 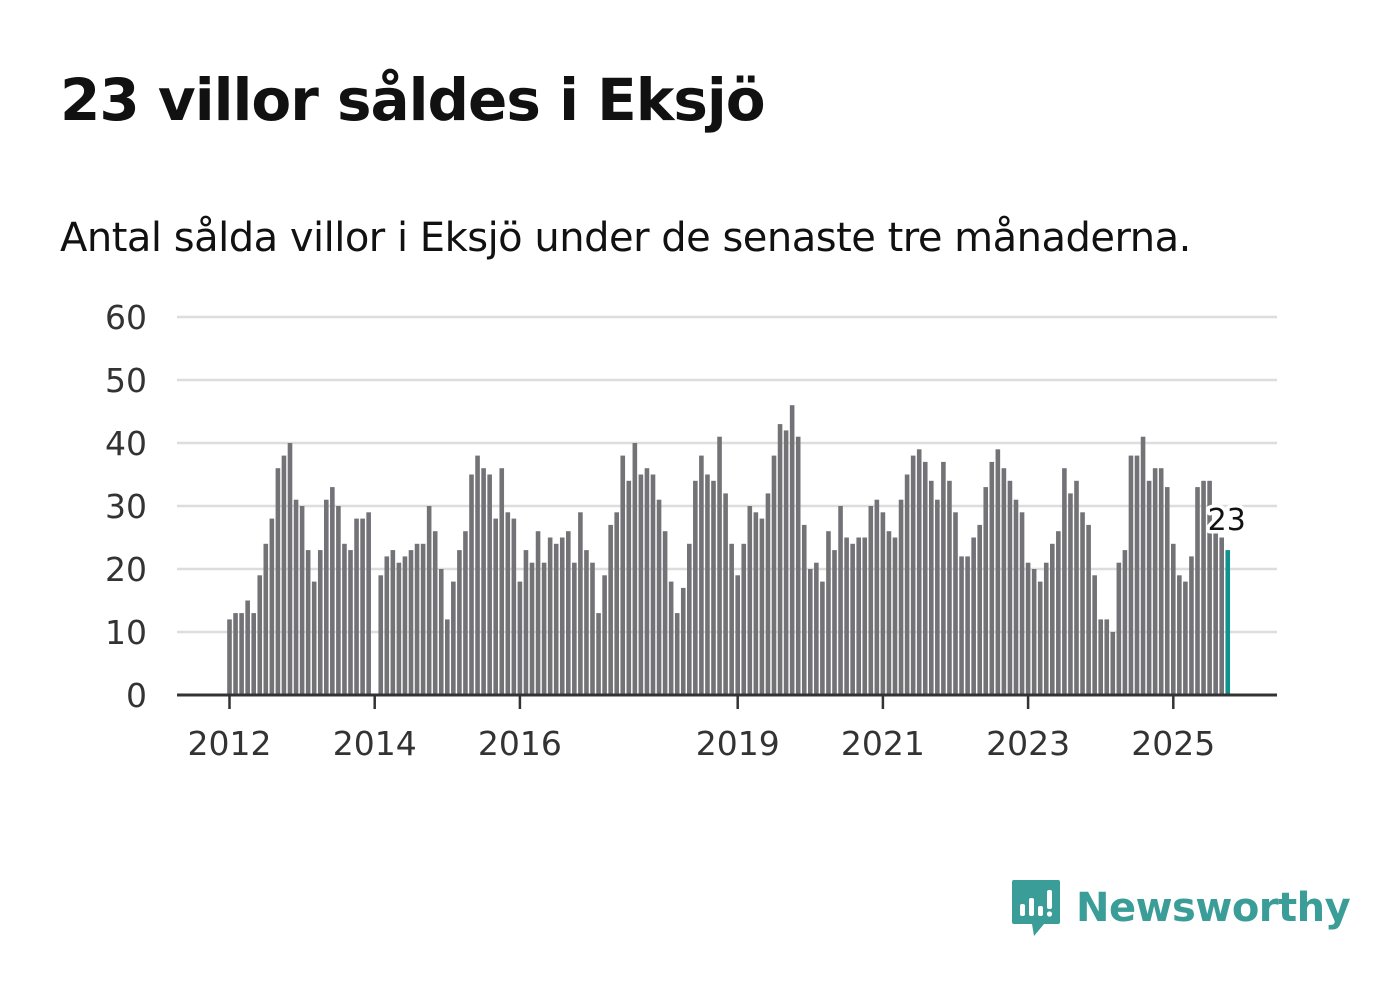 What do you see at coordinates (126, 632) in the screenshot?
I see `y-tick-label-10: 10` at bounding box center [126, 632].